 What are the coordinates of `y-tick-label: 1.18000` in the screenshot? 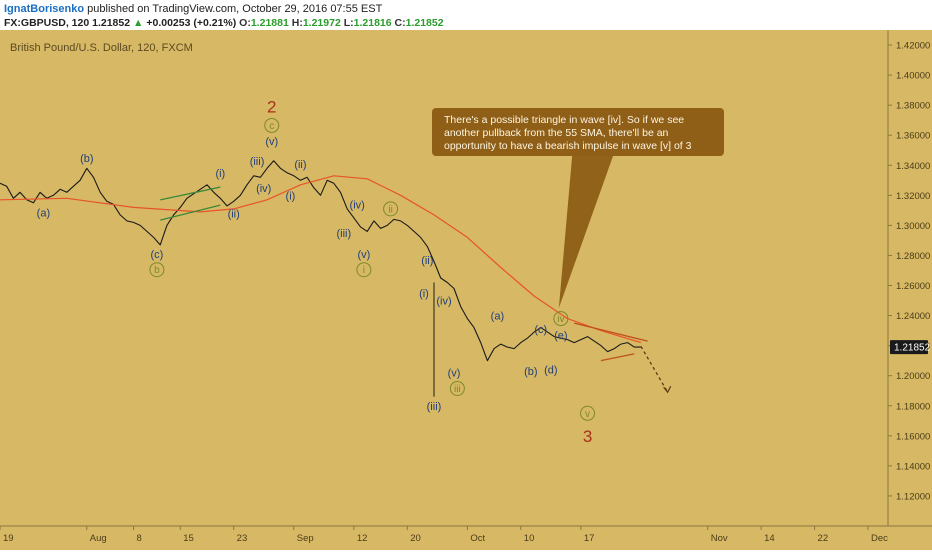 It's located at (913, 406).